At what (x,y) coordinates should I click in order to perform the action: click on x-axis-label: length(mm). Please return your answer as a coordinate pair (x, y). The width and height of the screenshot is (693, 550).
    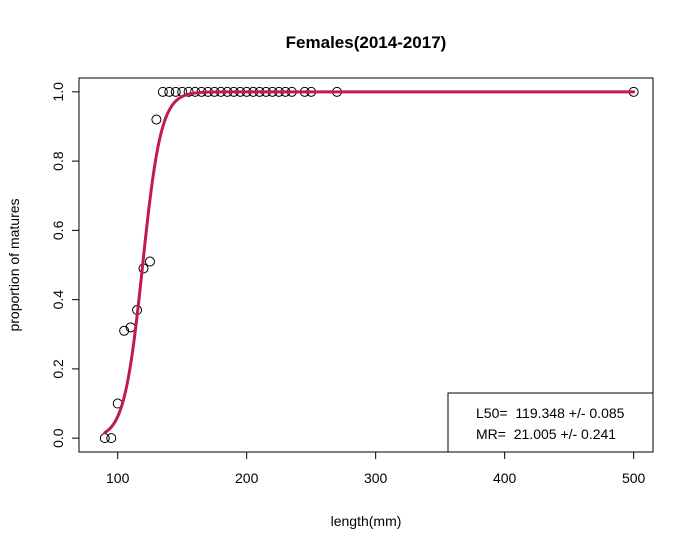
    Looking at the image, I should click on (366, 521).